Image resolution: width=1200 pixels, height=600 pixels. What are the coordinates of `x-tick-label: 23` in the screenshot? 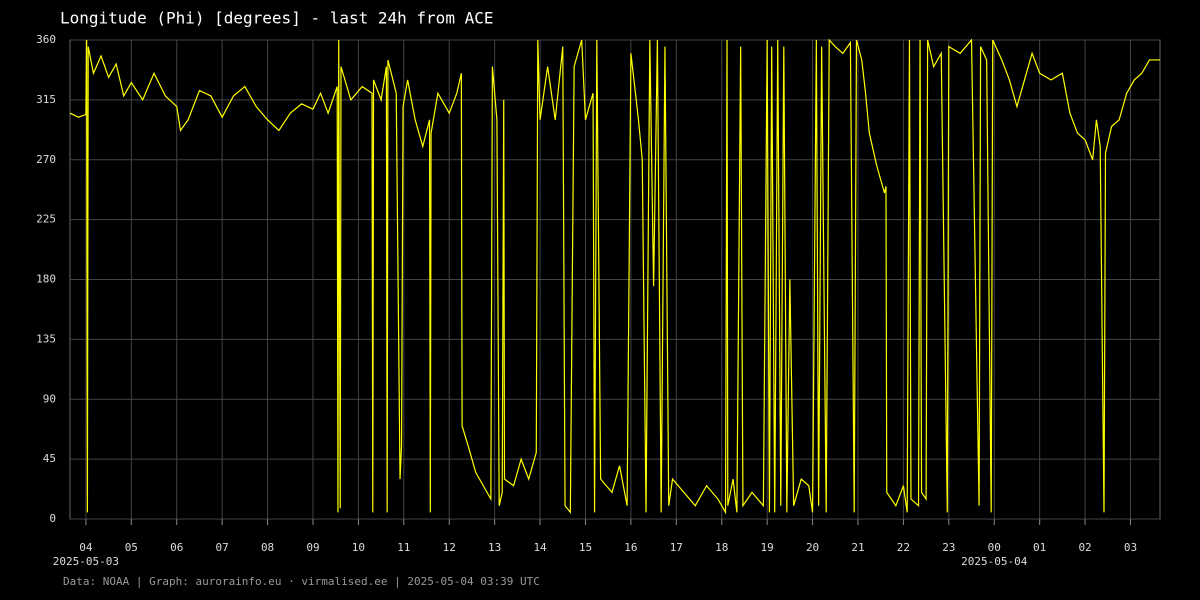 It's located at (948, 547).